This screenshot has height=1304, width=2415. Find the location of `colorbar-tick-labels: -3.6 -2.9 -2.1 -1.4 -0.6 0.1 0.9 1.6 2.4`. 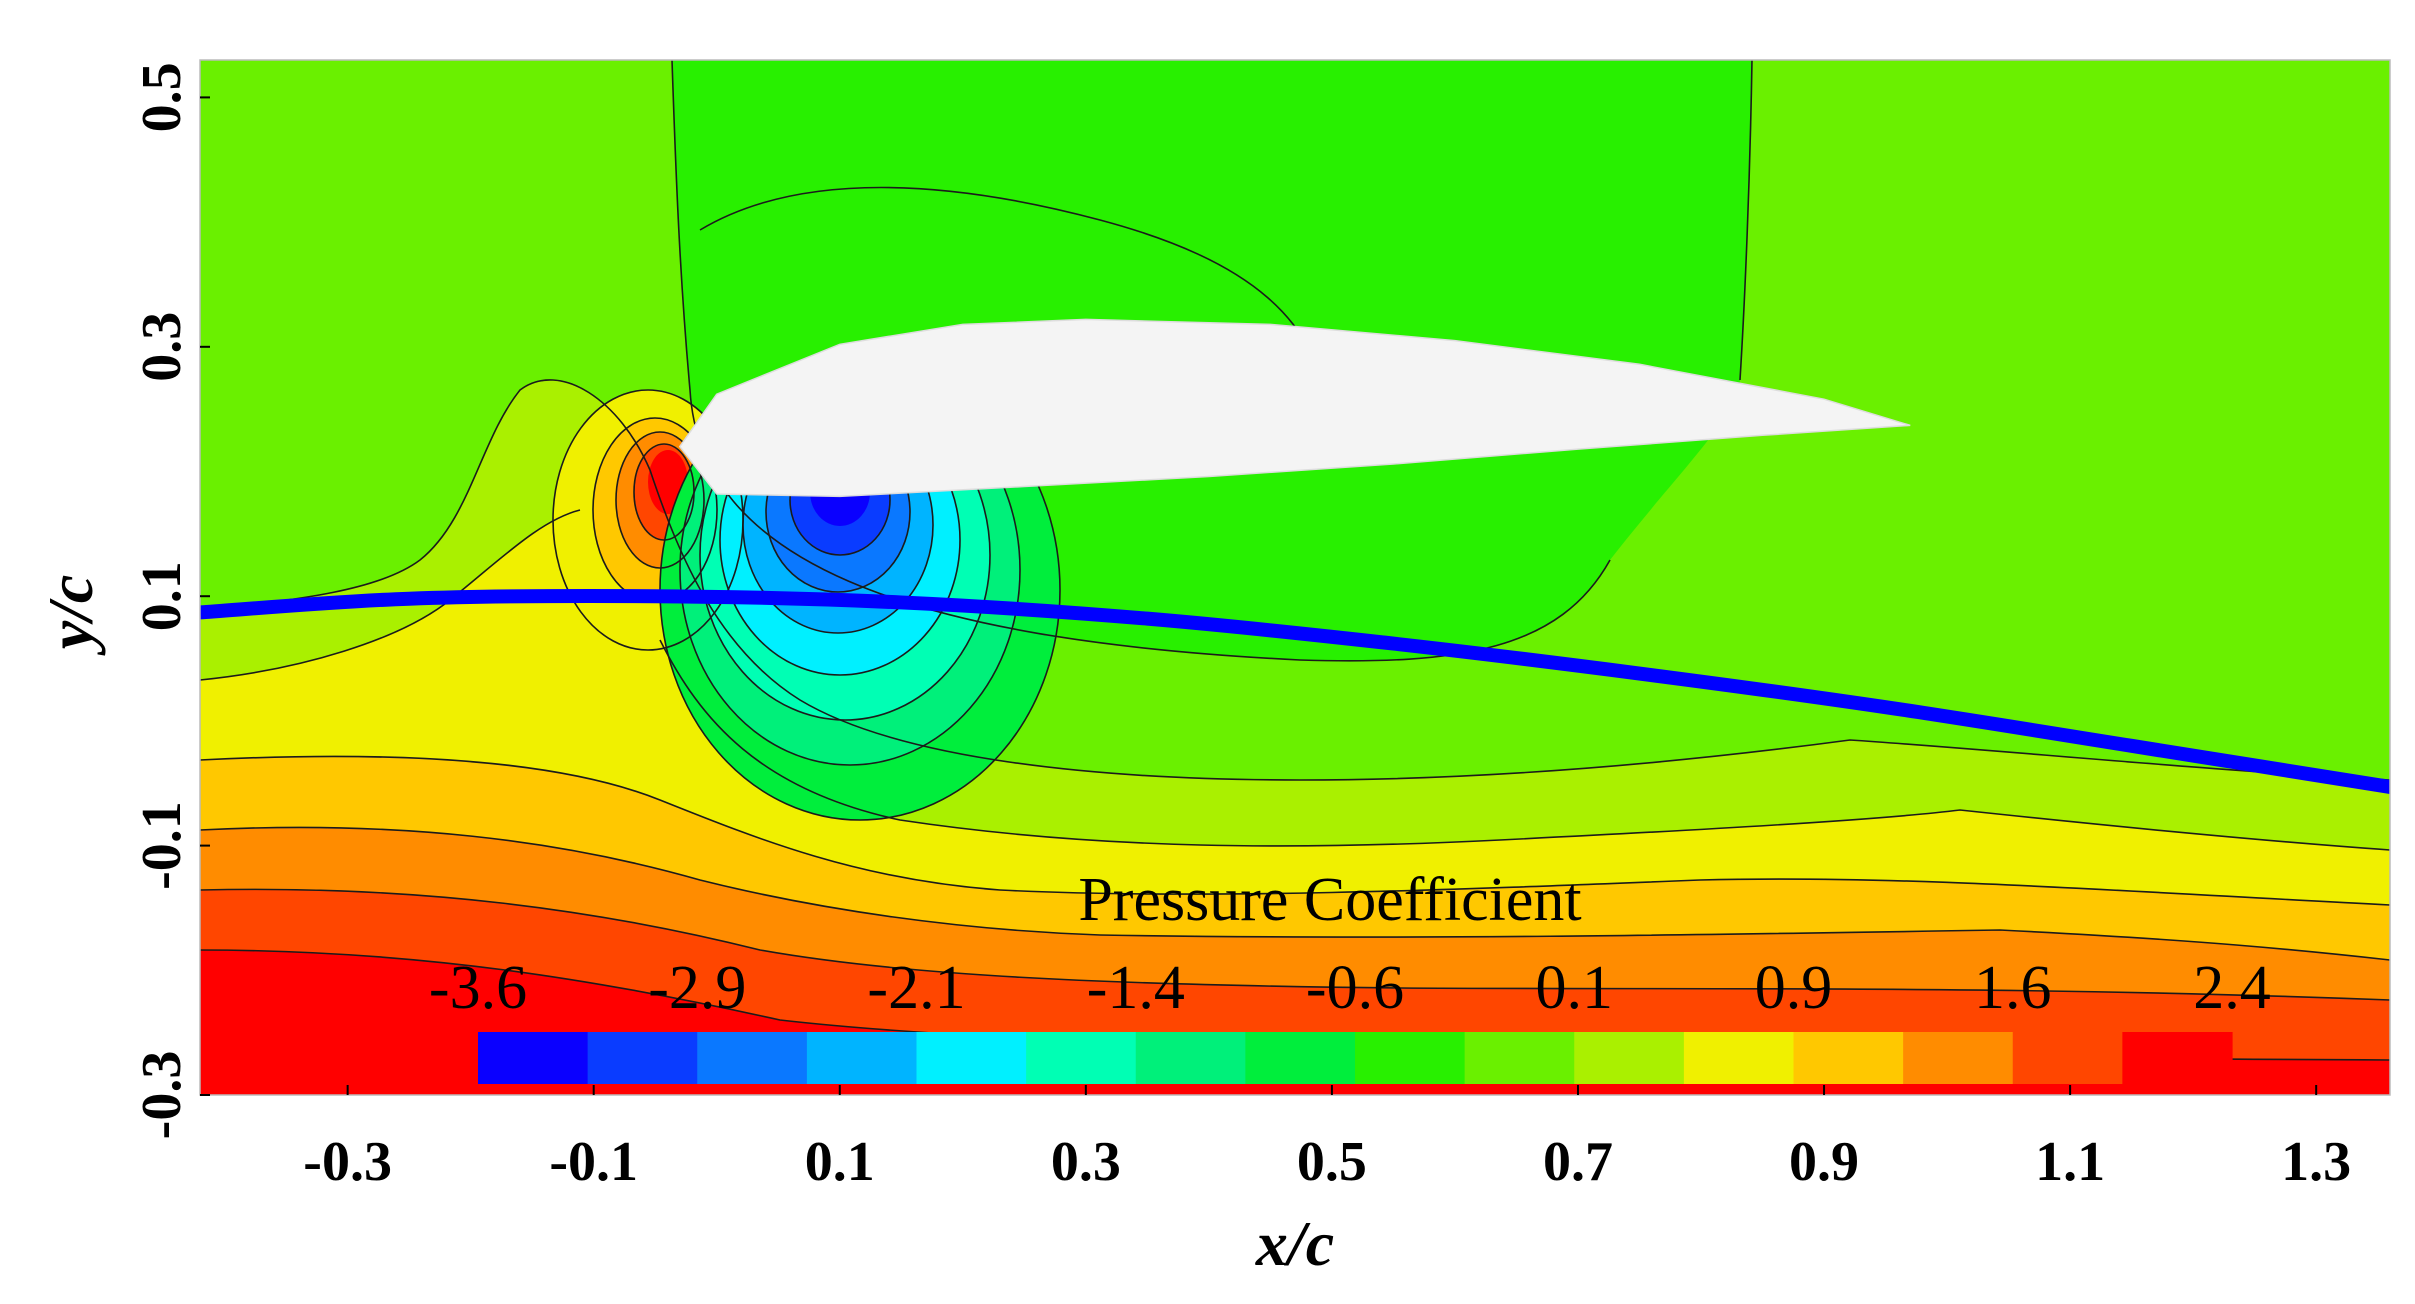

colorbar-tick-labels: -3.6 -2.9 -2.1 -1.4 -0.6 0.1 0.9 1.6 2.4 is located at coordinates (1350, 988).